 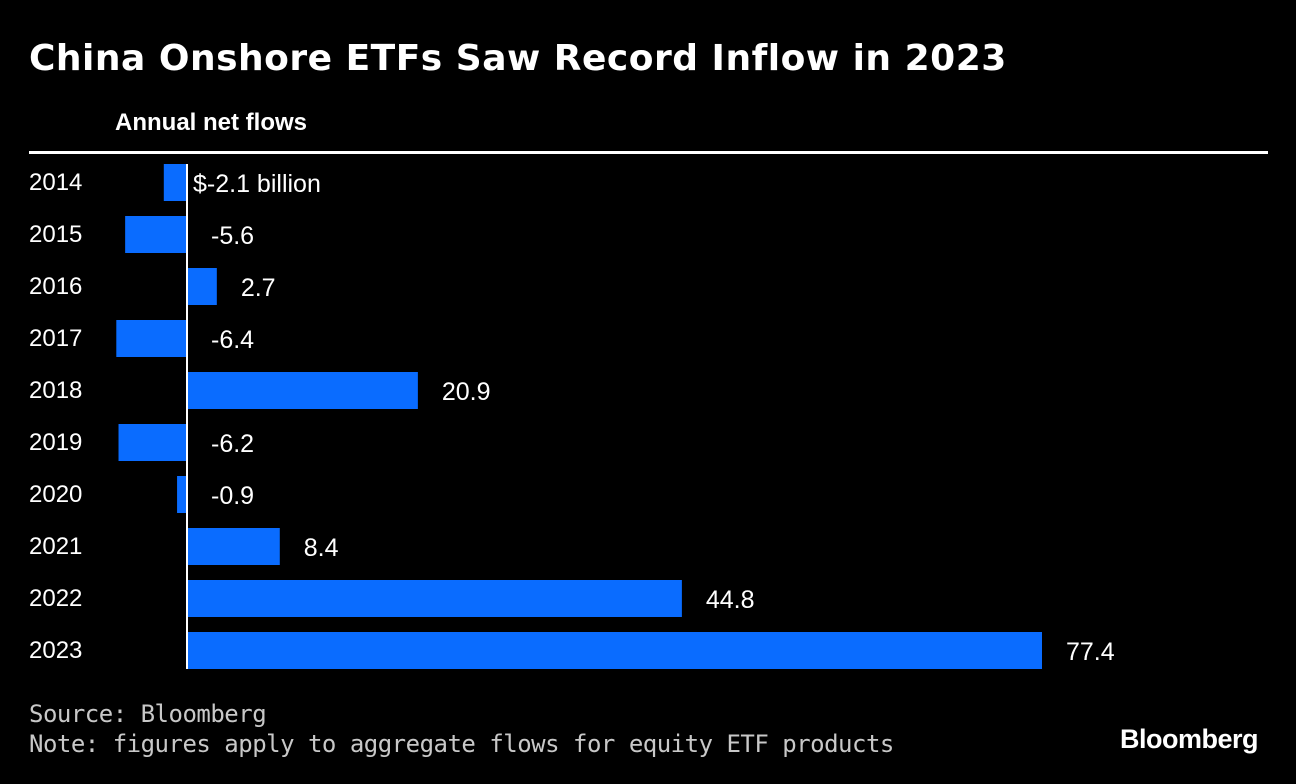 I want to click on value-label: -6.4, so click(x=232, y=340).